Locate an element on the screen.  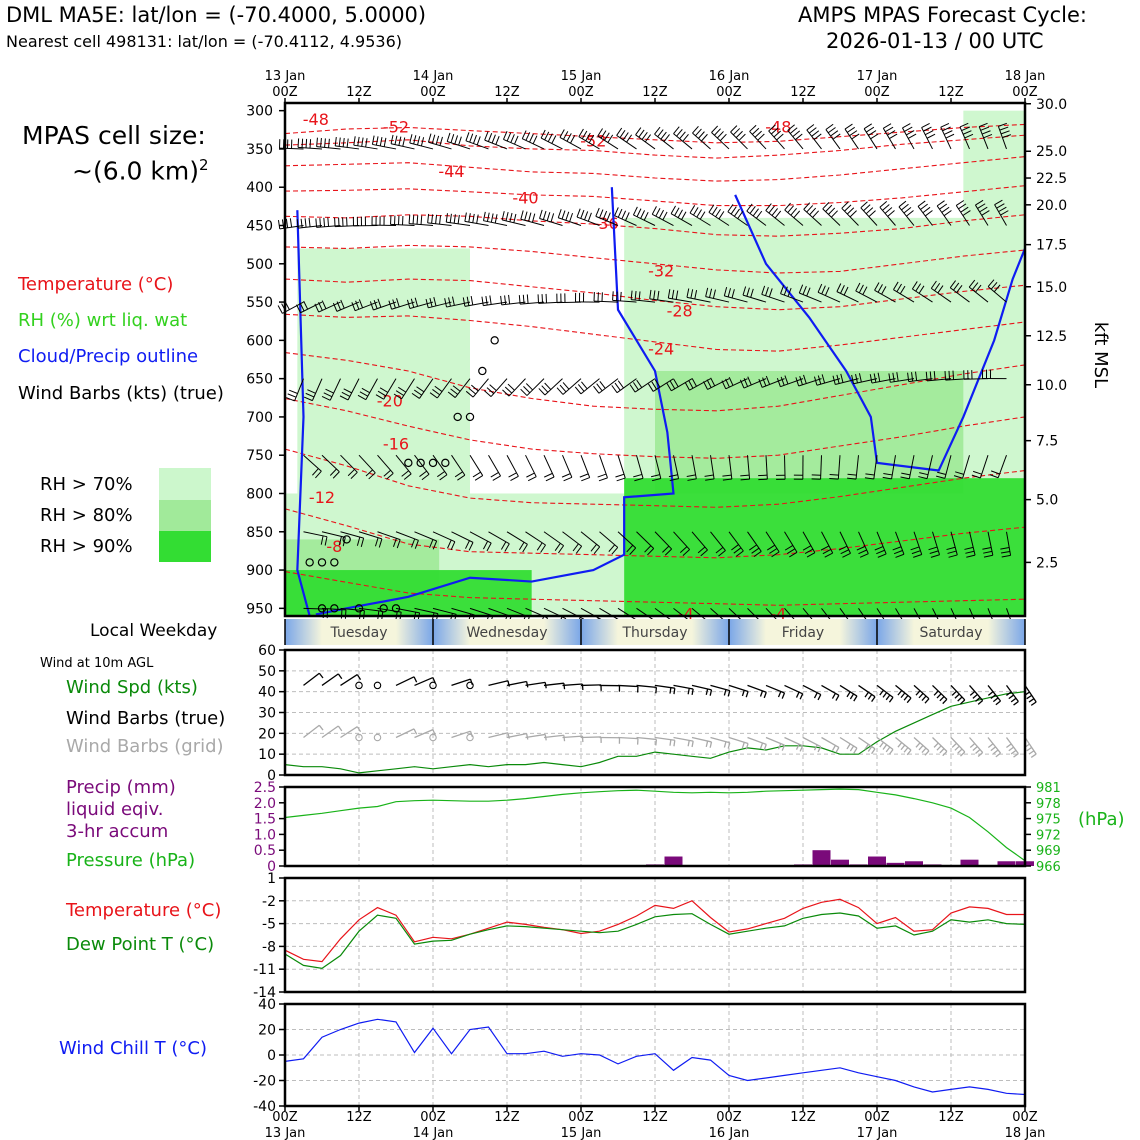
altitude-tick-label: 30.0 is located at coordinates (1051, 105).